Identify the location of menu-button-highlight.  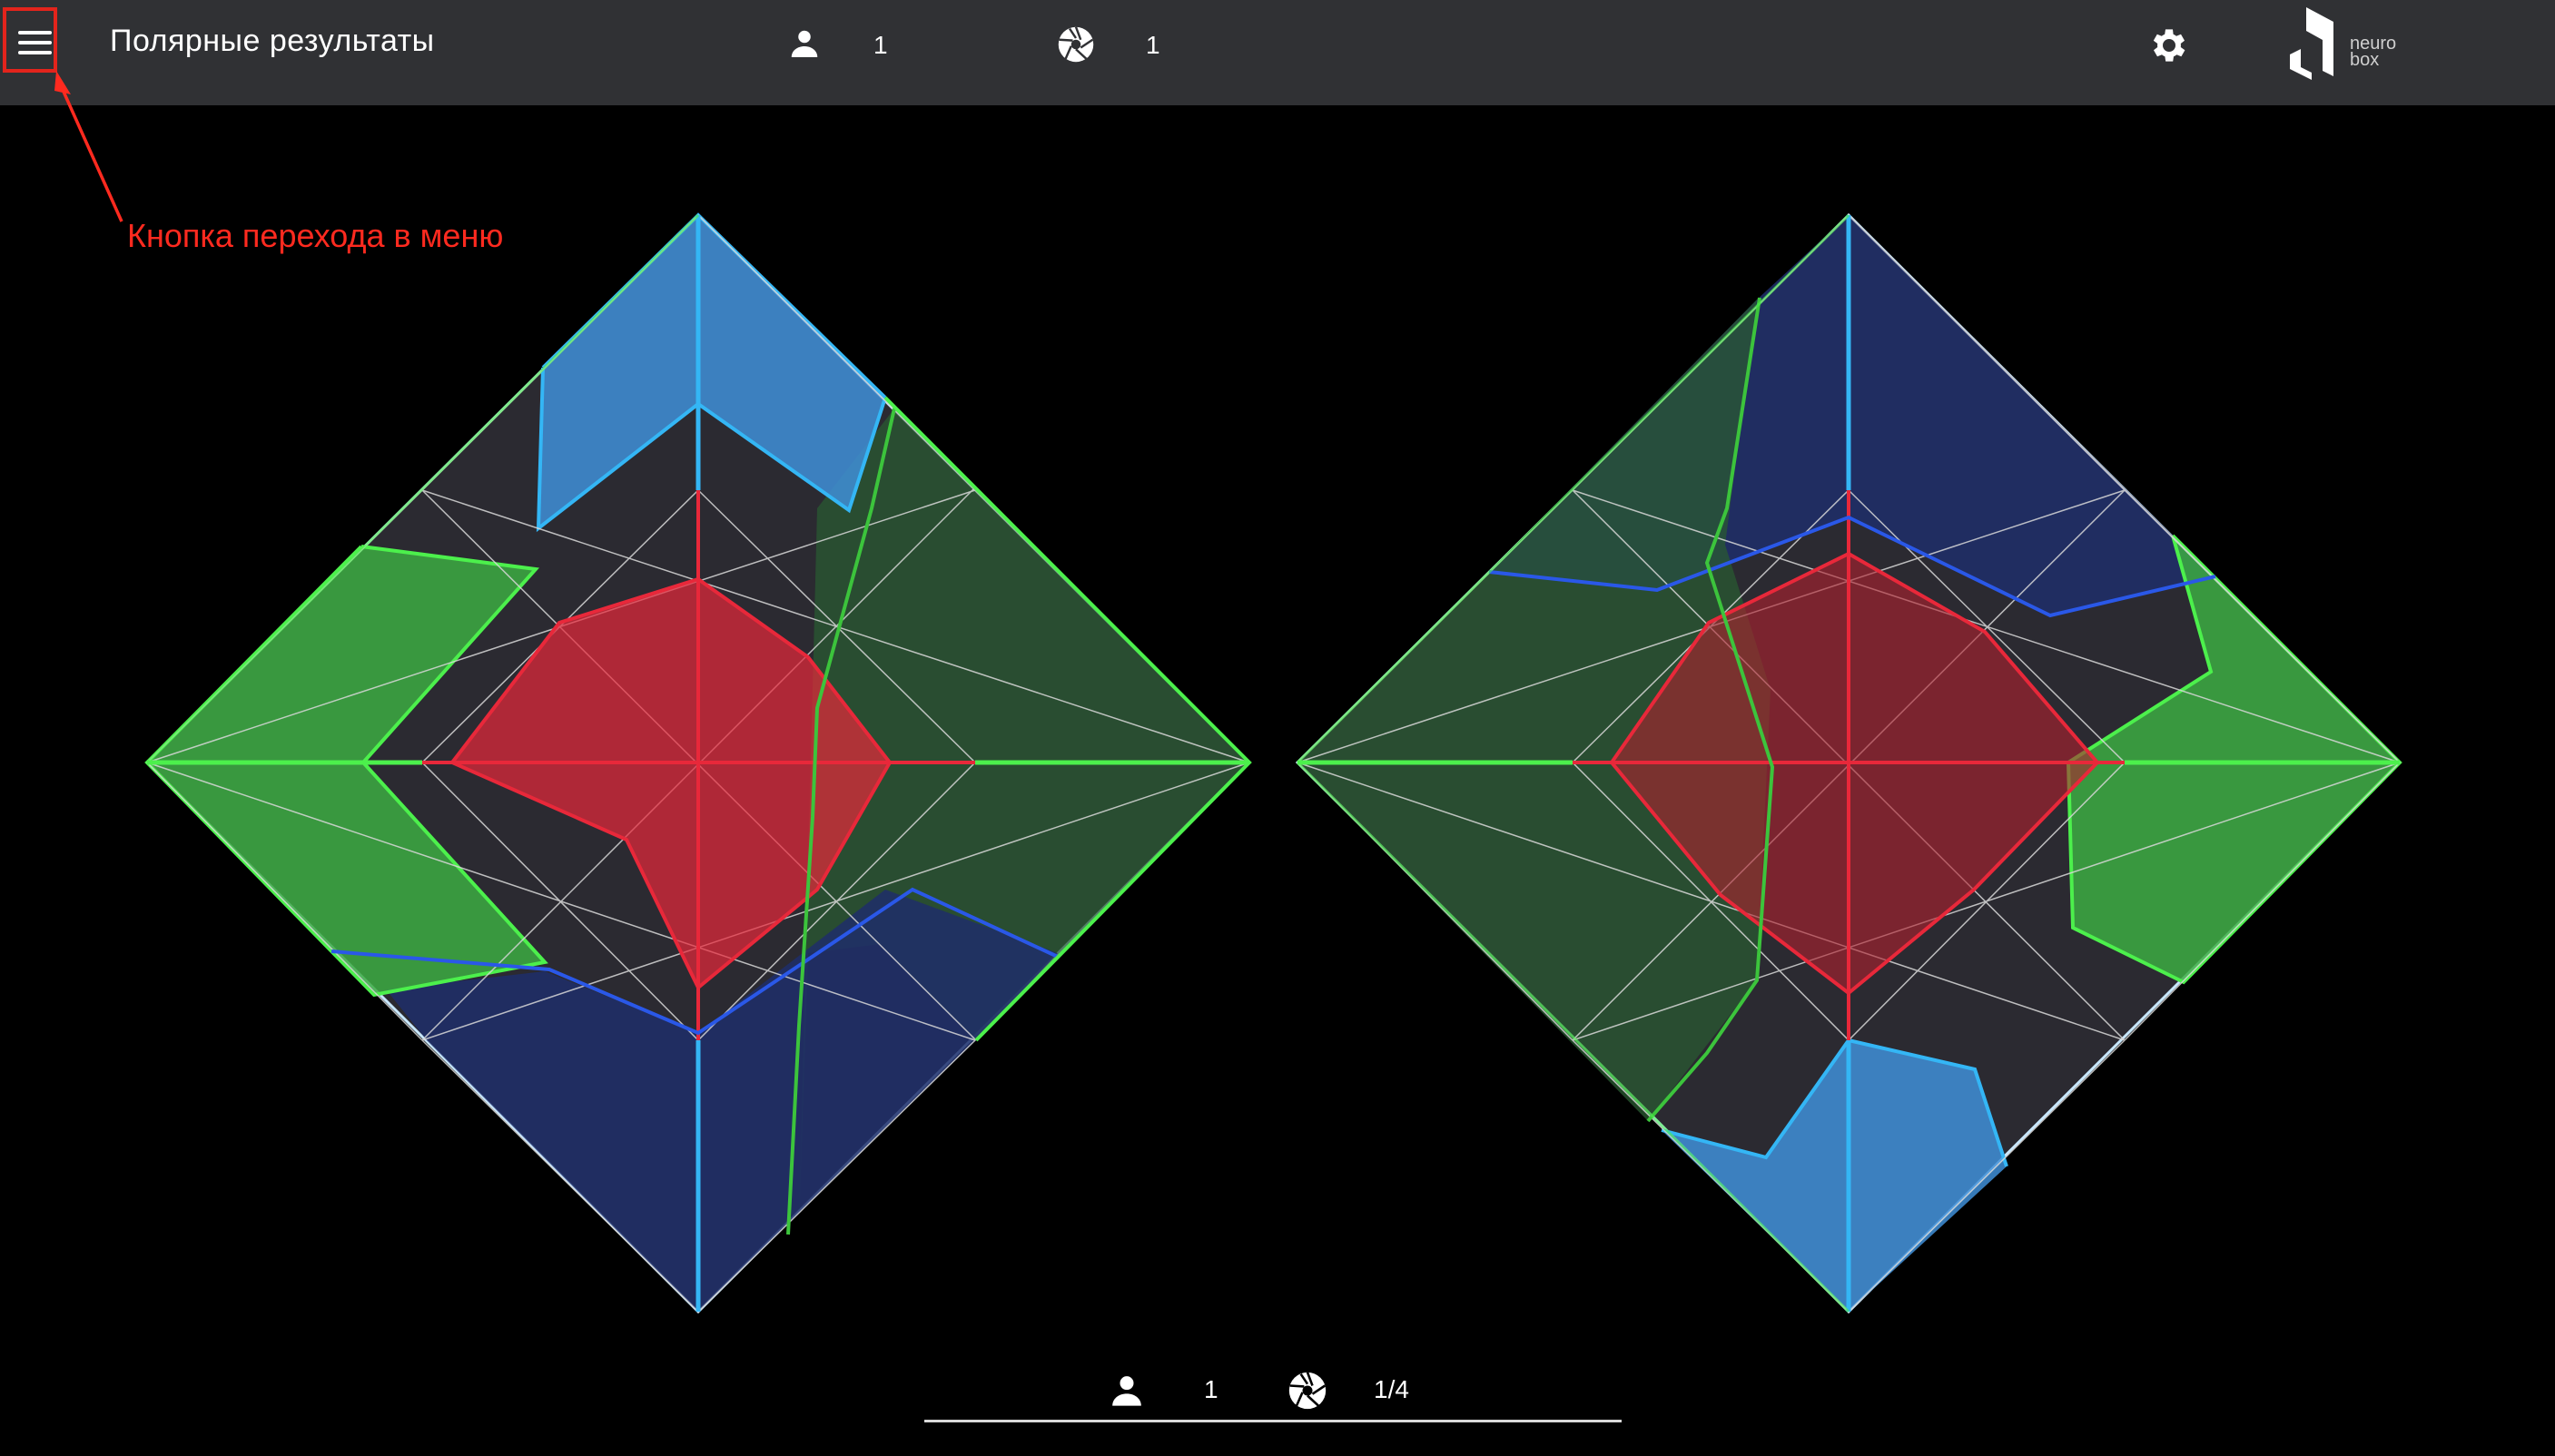
(30, 40).